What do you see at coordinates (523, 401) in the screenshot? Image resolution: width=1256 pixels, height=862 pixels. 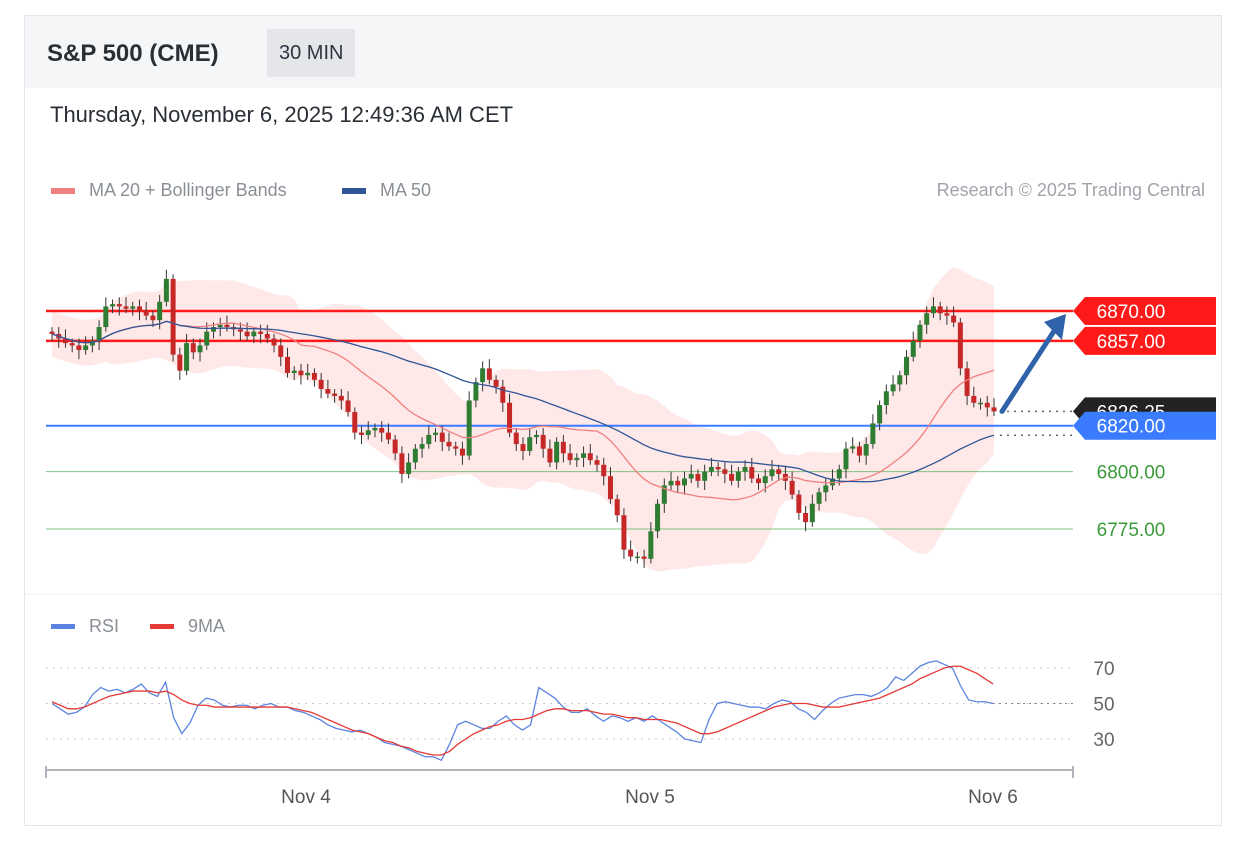 I see `ma50-line` at bounding box center [523, 401].